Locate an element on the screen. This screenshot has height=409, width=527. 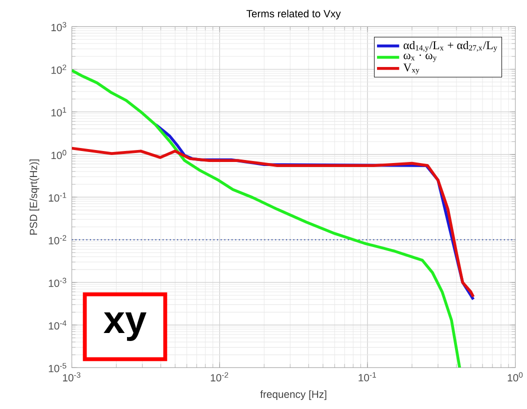
y-tick-label: 10$^{-1}$ is located at coordinates (57, 197).